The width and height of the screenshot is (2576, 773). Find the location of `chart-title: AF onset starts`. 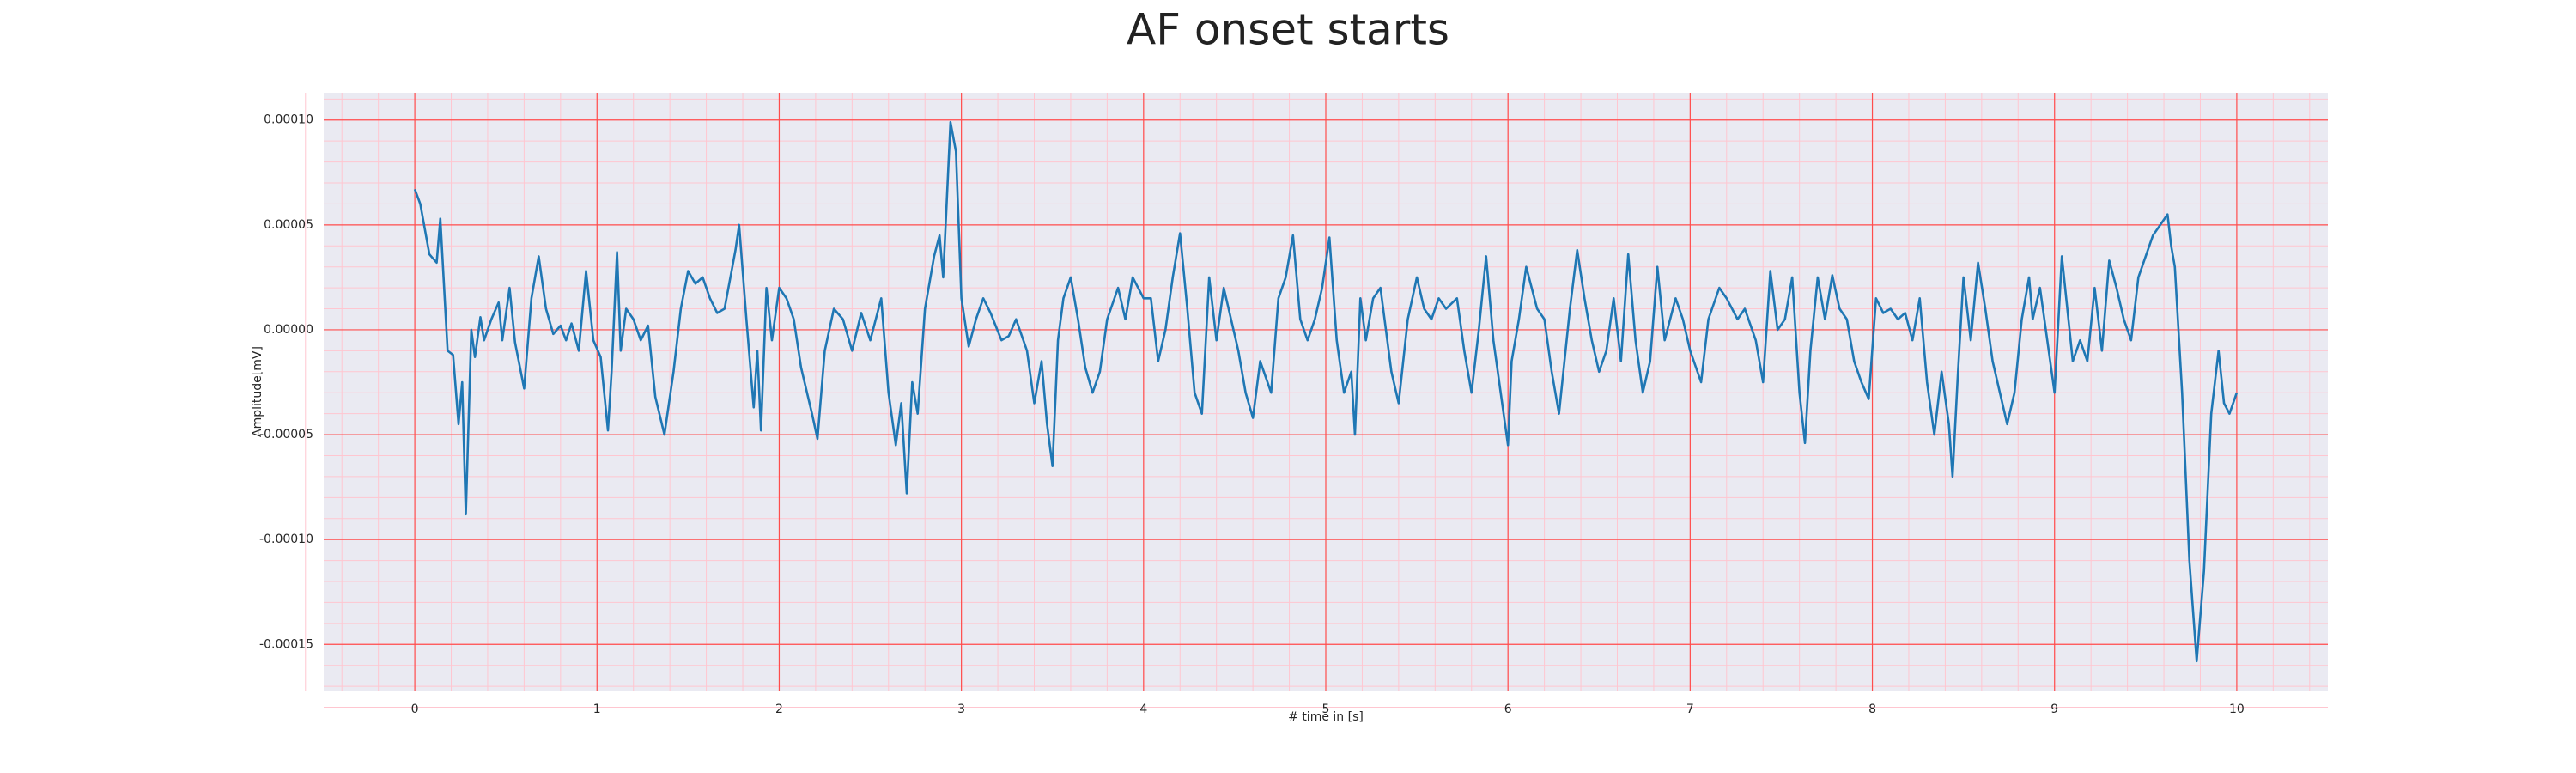

chart-title: AF onset starts is located at coordinates (1288, 30).